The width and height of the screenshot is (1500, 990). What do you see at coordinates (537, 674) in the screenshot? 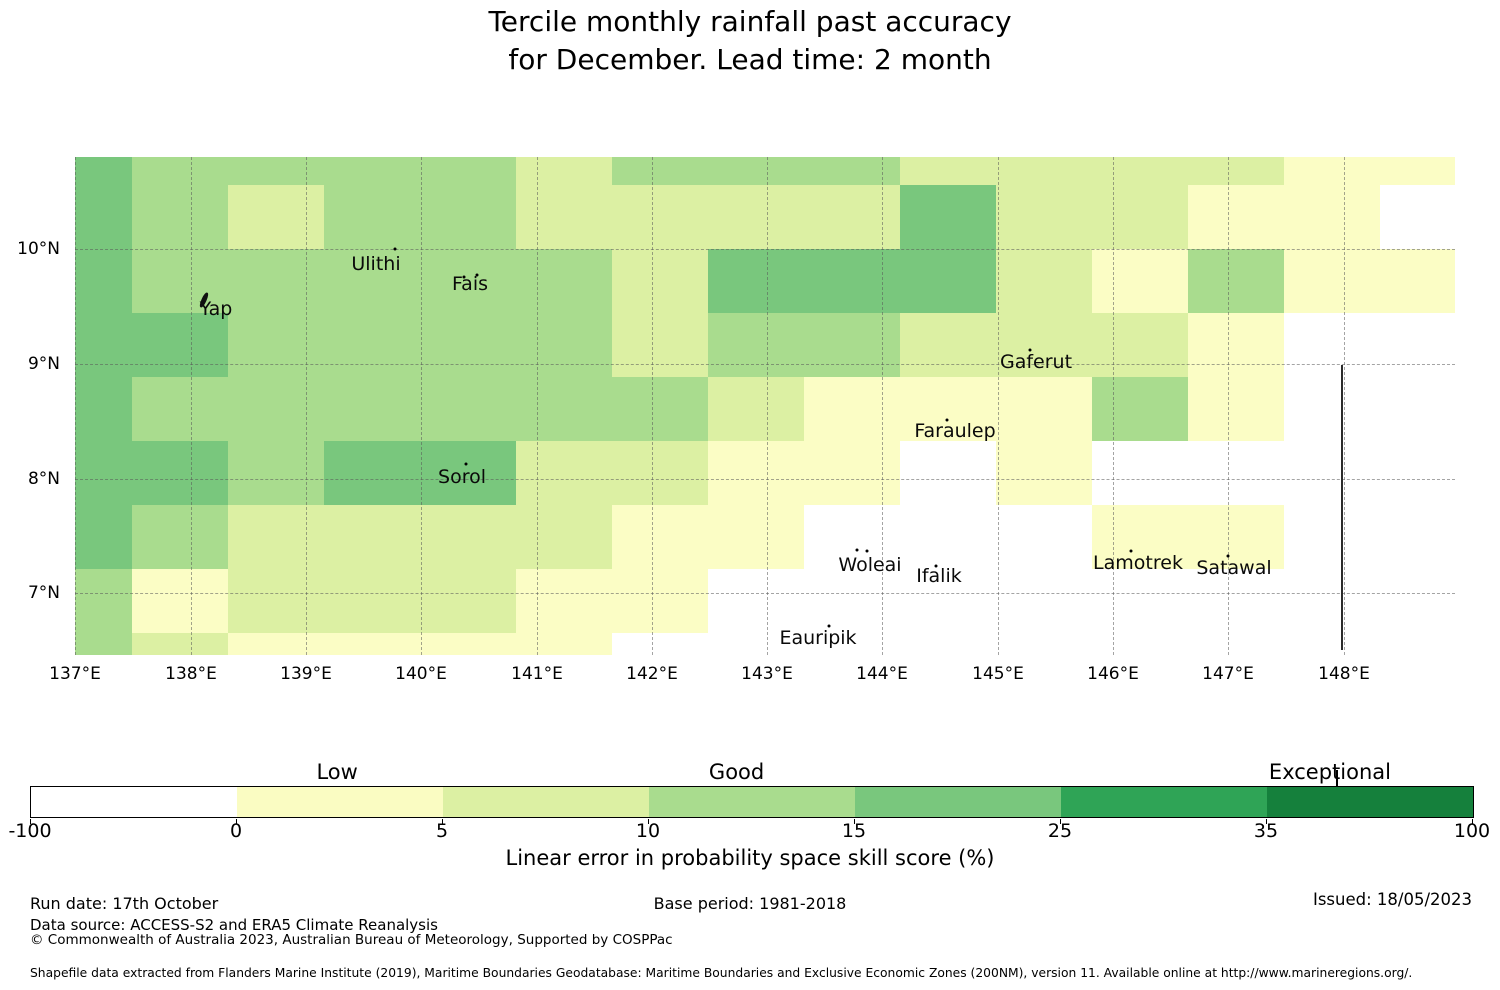
I see `x-tick-label: 141°E` at bounding box center [537, 674].